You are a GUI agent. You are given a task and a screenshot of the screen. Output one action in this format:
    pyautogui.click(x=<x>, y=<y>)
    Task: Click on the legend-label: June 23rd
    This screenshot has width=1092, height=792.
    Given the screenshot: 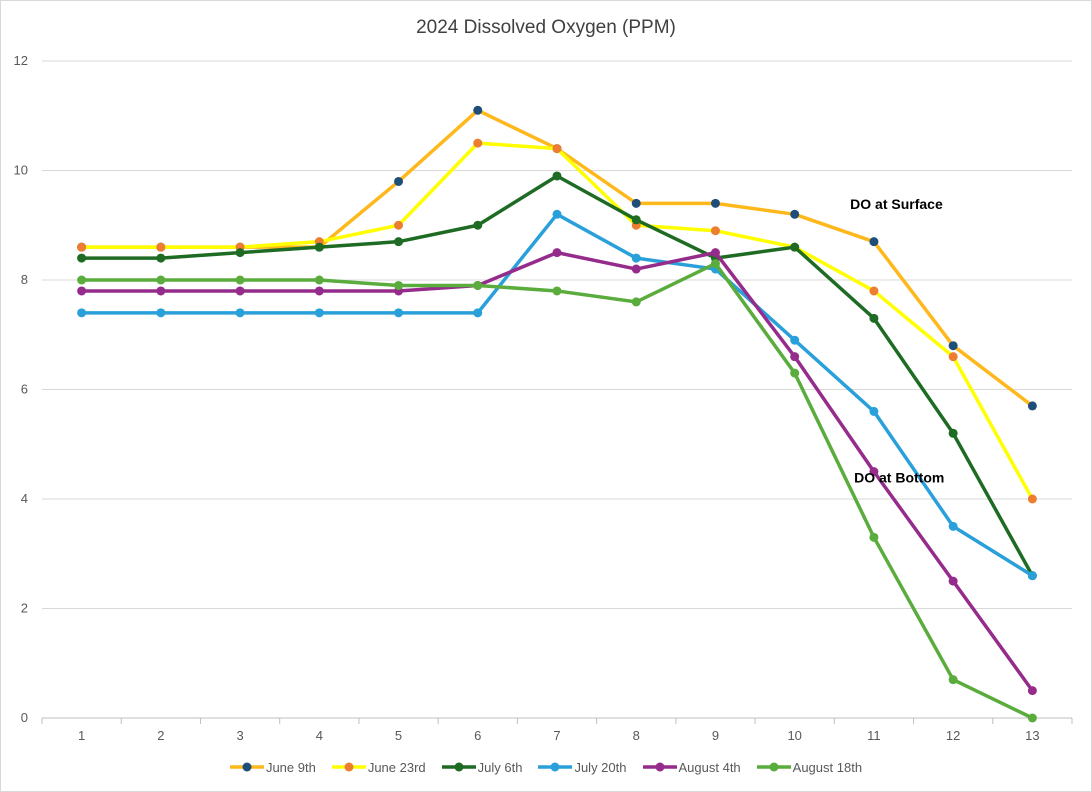 What is the action you would take?
    pyautogui.click(x=396, y=767)
    